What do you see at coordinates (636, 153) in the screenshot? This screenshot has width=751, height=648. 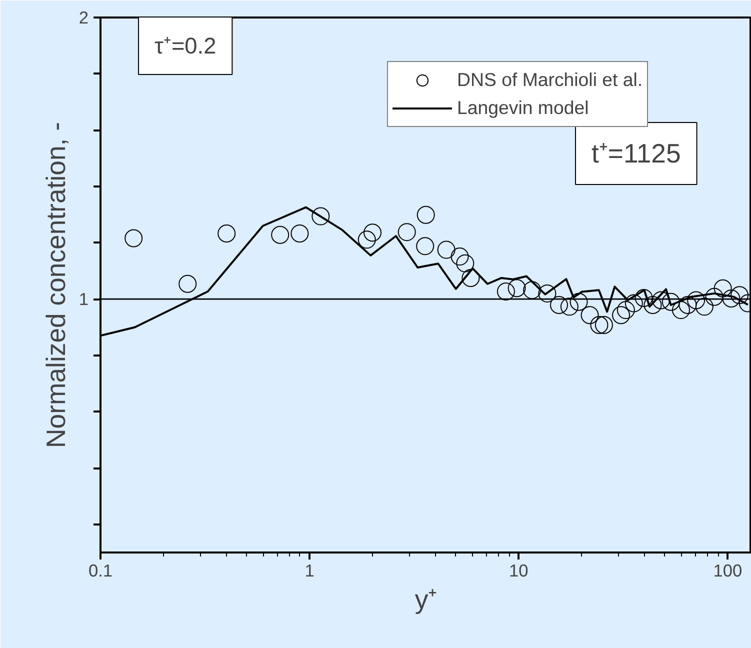 I see `annotation: t⁺=1125` at bounding box center [636, 153].